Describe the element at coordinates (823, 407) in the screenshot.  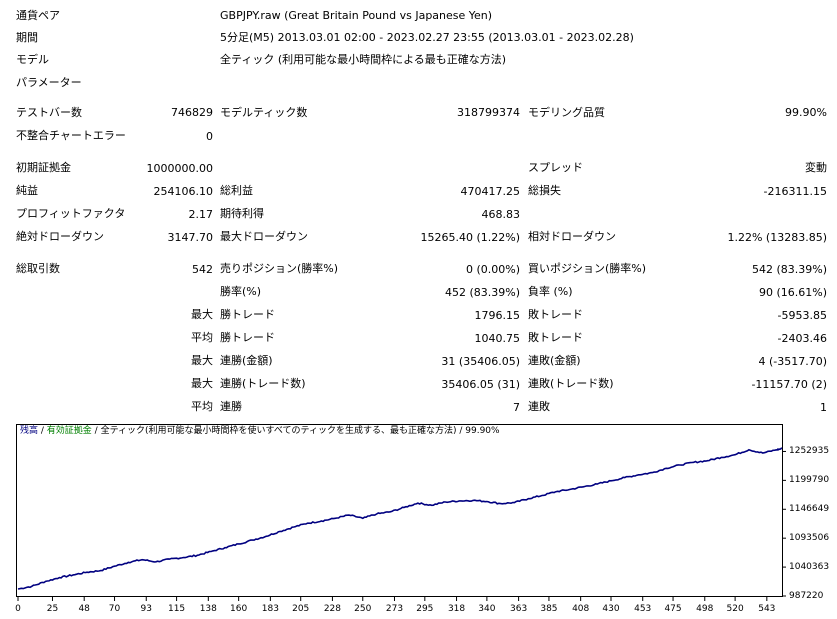
I see `avg-consec-loss-value: 1` at that location.